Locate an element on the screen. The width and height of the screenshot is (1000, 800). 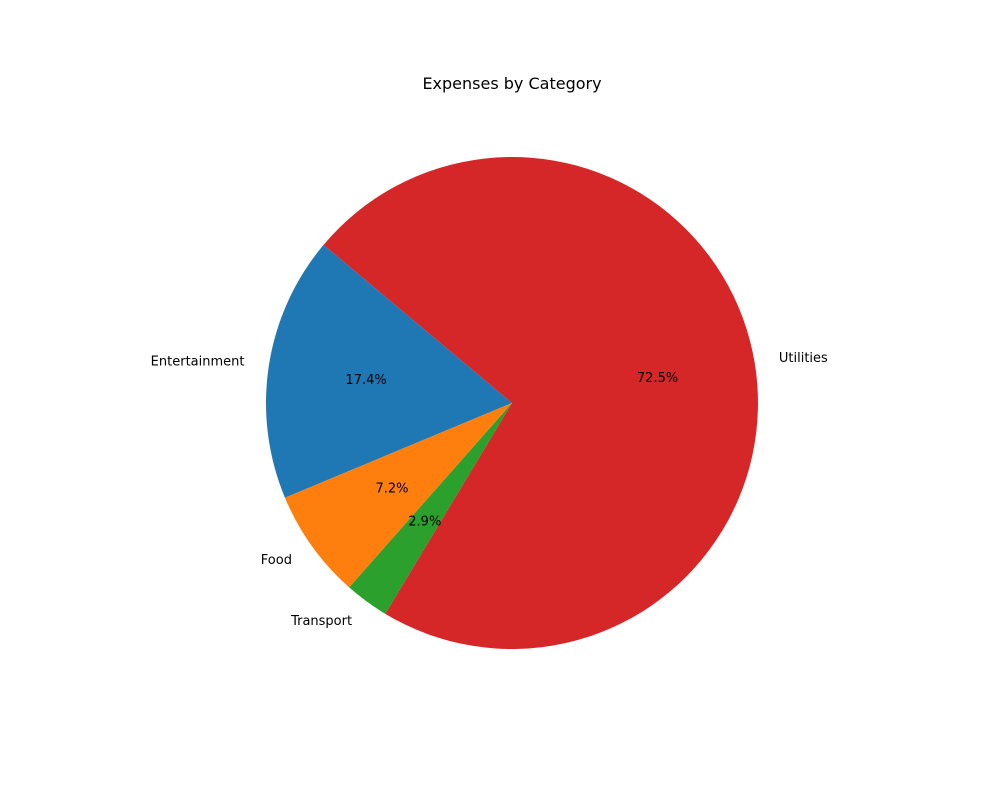
slice-label-food: Food is located at coordinates (276, 560).